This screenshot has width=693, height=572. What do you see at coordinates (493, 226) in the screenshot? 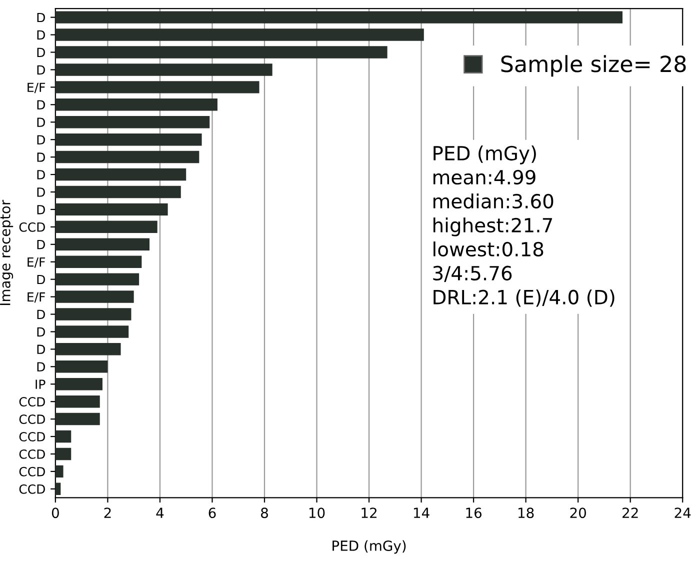
I see `annotation: highest:21.7` at bounding box center [493, 226].